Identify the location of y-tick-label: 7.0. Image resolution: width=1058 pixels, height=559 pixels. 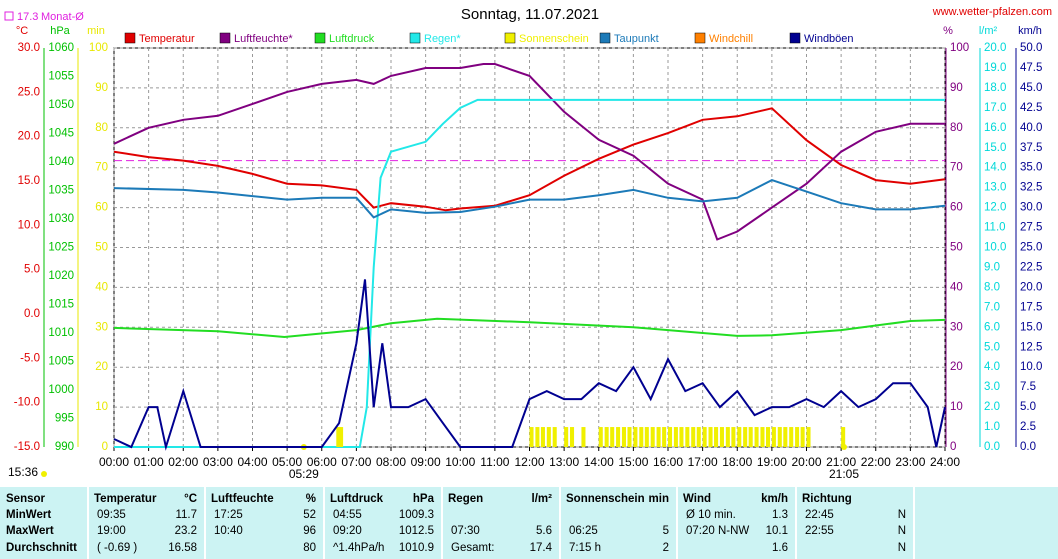
(992, 307).